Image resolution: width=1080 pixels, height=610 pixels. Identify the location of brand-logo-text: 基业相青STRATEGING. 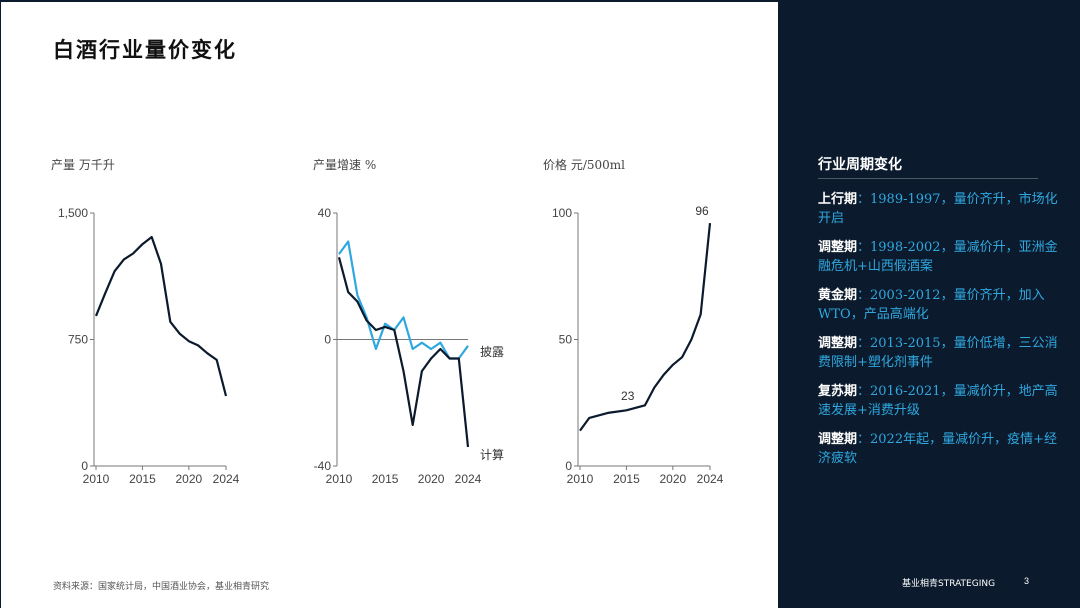
(949, 584).